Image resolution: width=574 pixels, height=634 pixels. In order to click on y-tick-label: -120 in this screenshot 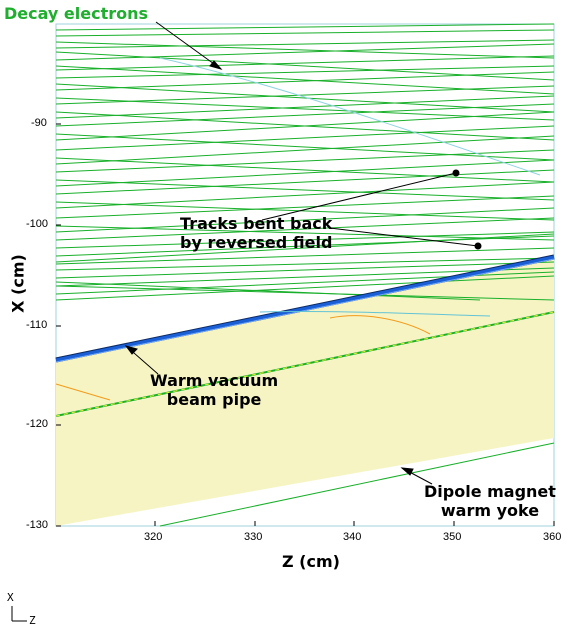, I will do `click(37, 424)`.